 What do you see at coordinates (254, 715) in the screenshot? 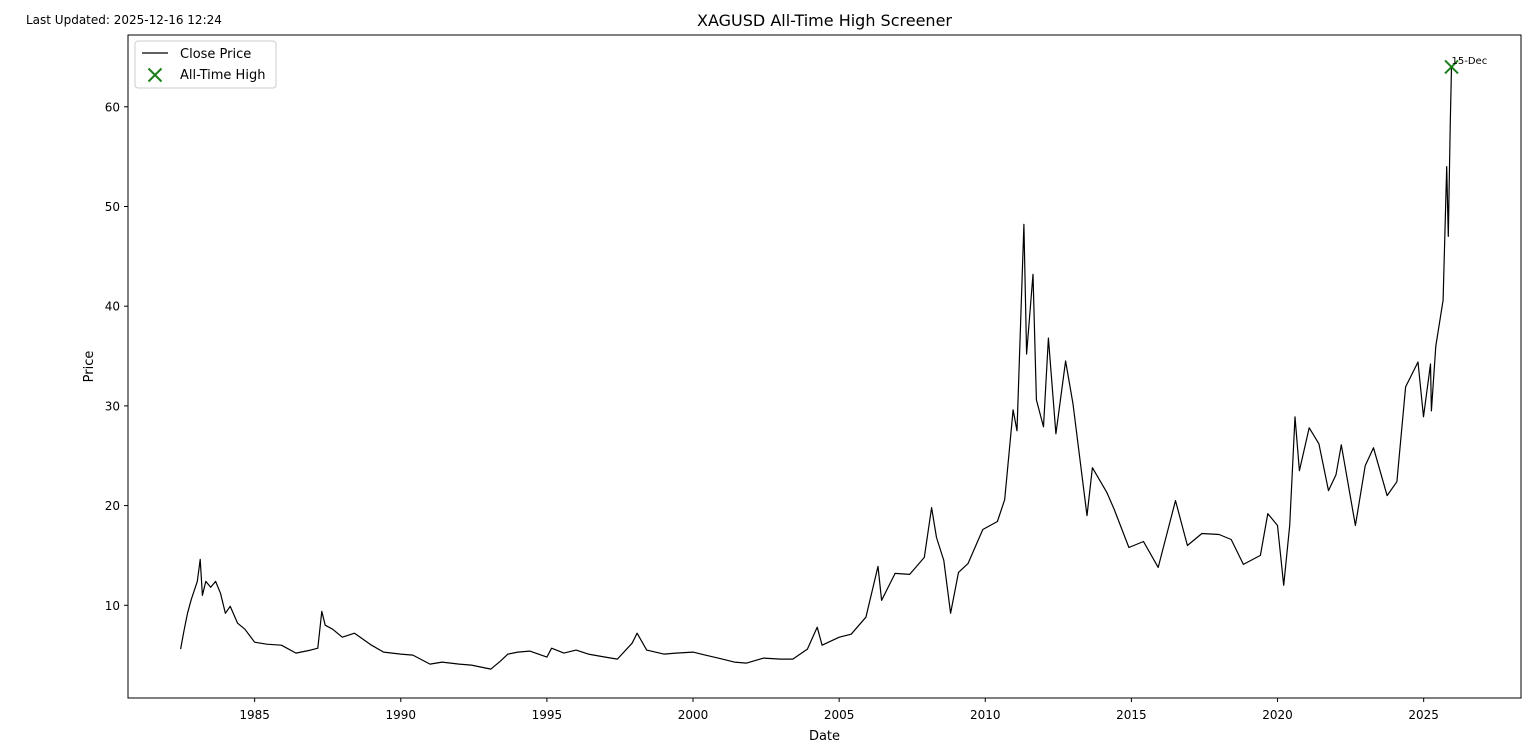
I see `x-tick-label: 1985` at bounding box center [254, 715].